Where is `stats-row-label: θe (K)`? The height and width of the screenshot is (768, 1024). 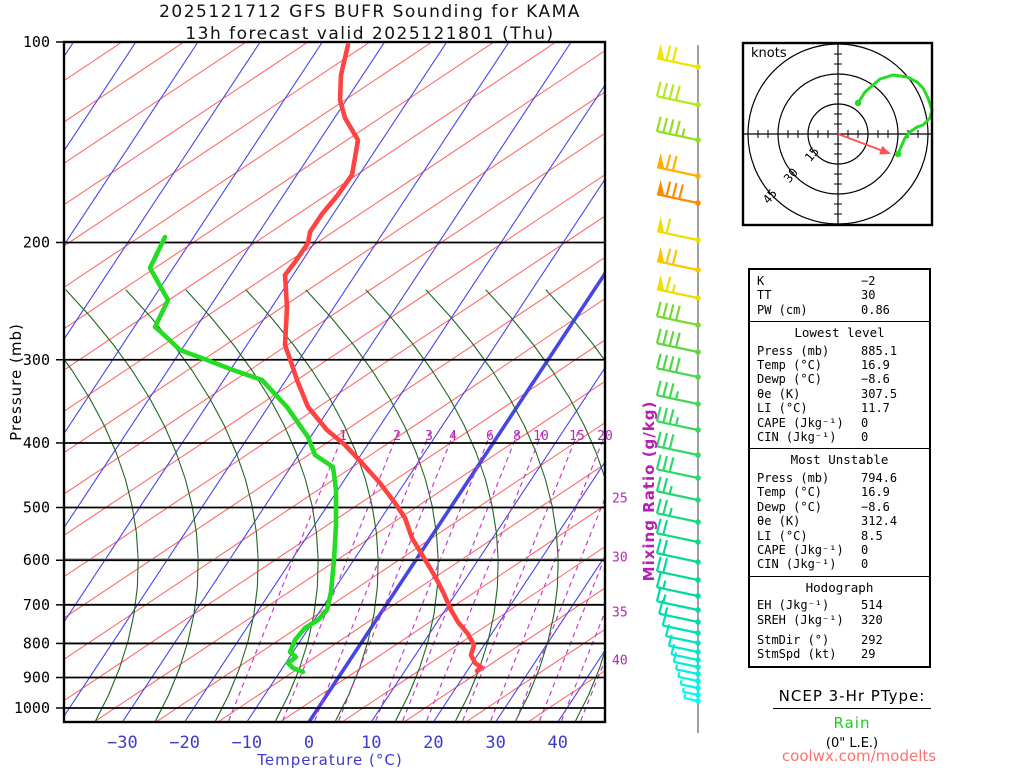
stats-row-label: θe (K) is located at coordinates (779, 521).